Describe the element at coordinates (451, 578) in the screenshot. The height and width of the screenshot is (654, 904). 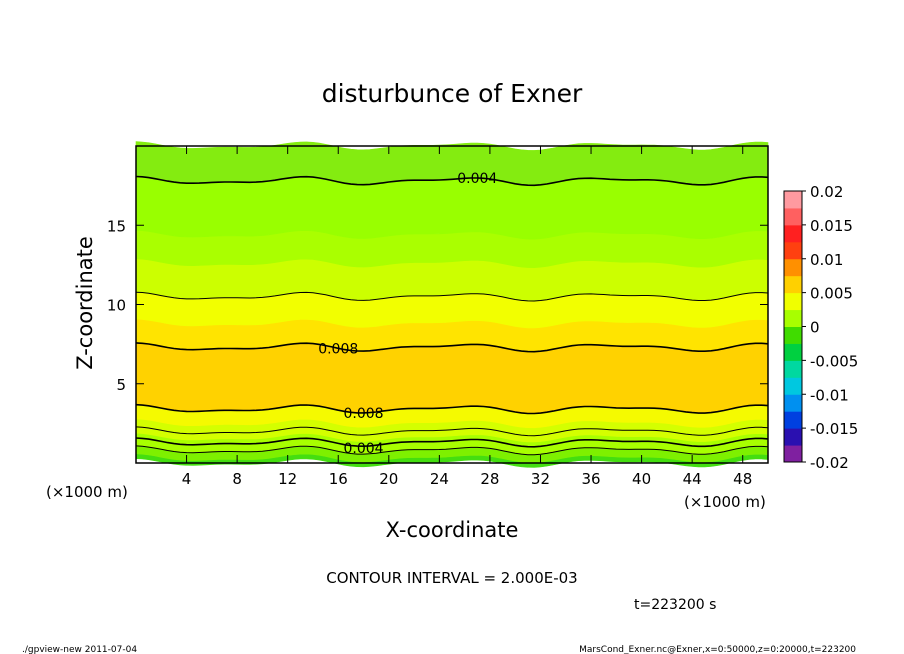
I see `contour-interval-text: CONTOUR INTERVAL = 2.000E-03` at that location.